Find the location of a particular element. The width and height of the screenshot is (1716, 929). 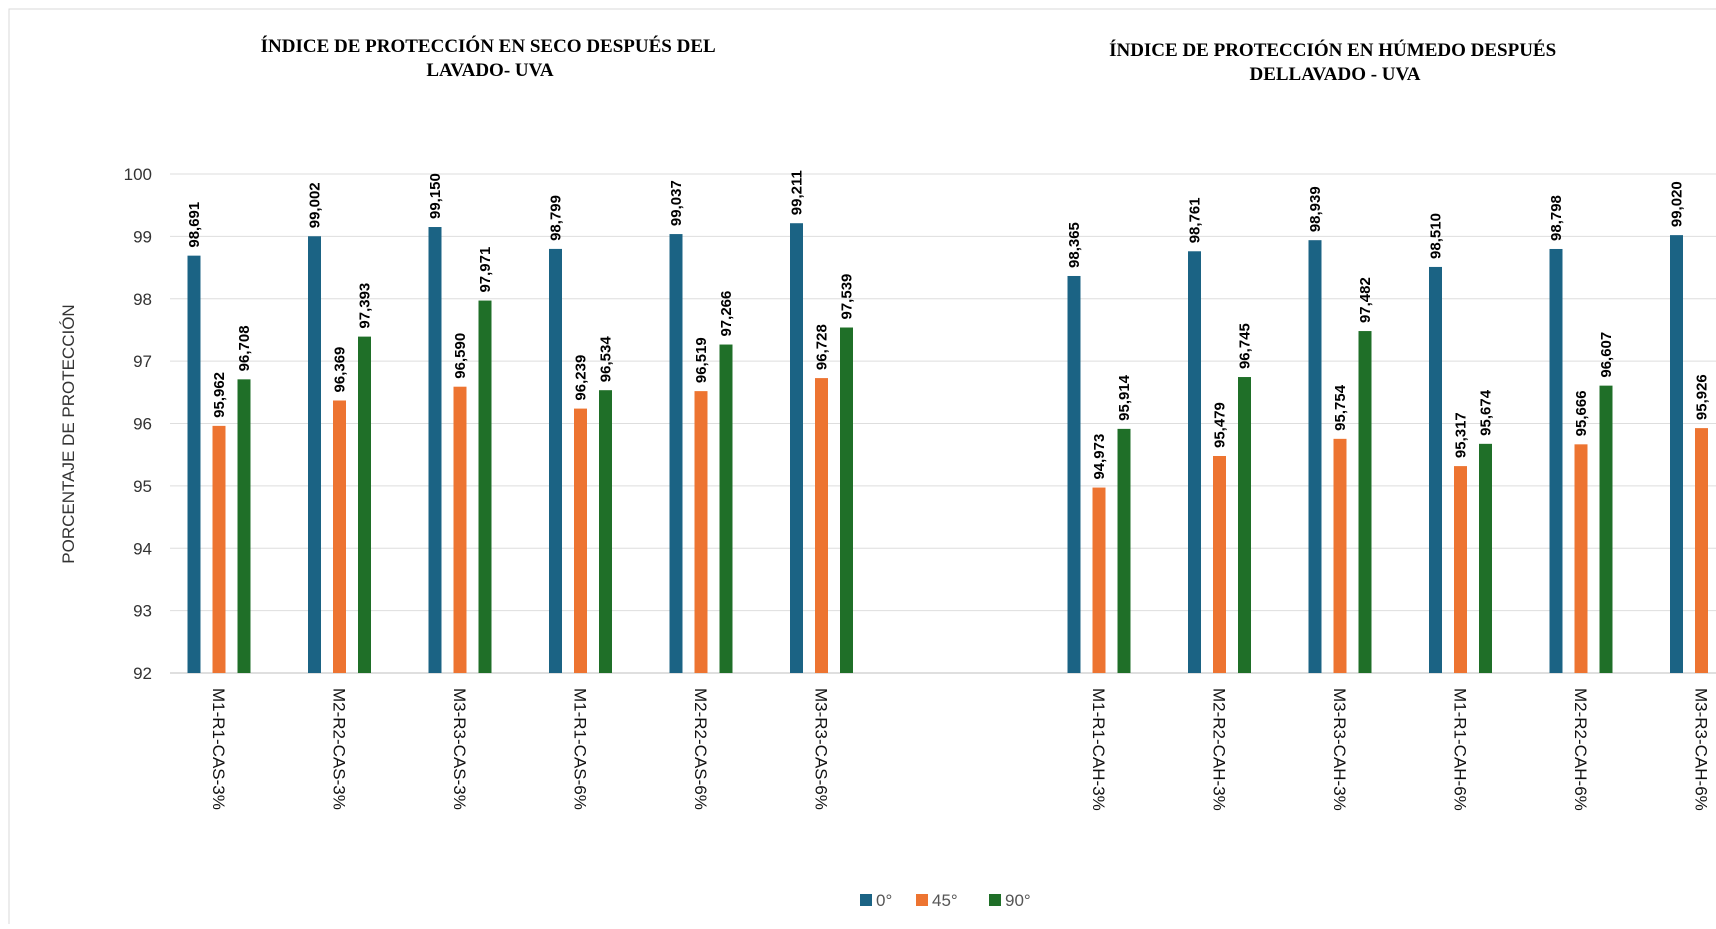

data-label: 96,590 is located at coordinates (460, 356).